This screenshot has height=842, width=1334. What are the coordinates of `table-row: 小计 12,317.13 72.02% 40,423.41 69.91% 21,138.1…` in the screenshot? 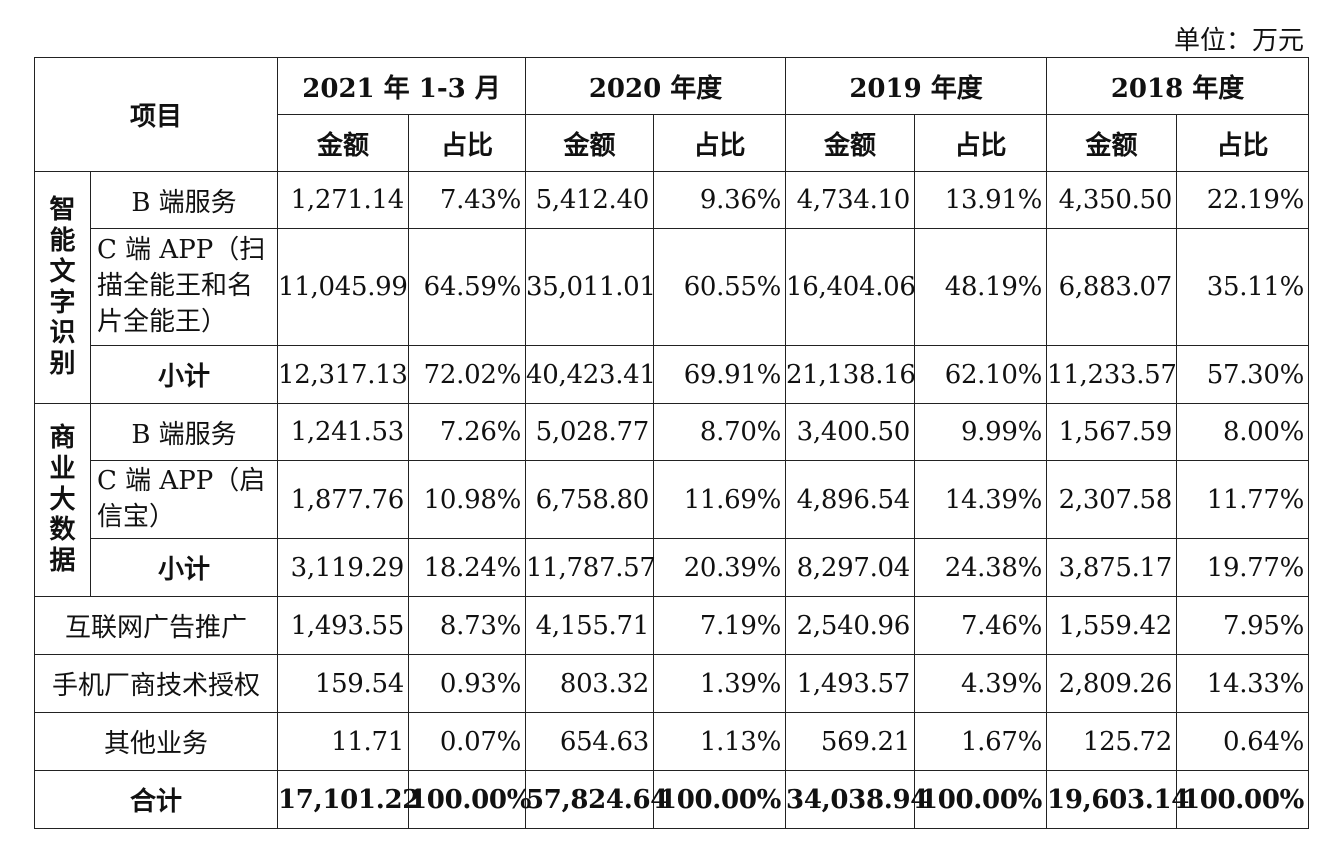 It's located at (672, 374).